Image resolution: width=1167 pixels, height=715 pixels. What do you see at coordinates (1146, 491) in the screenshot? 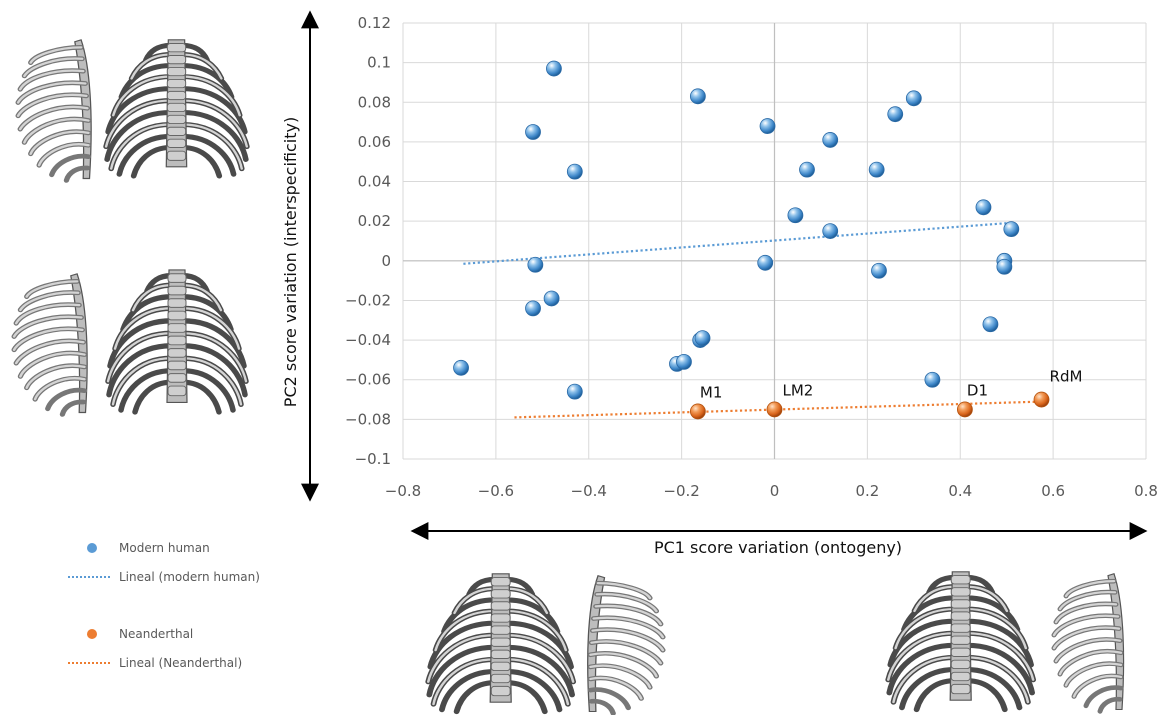
I see `x-tick-label: 0.8` at bounding box center [1146, 491].